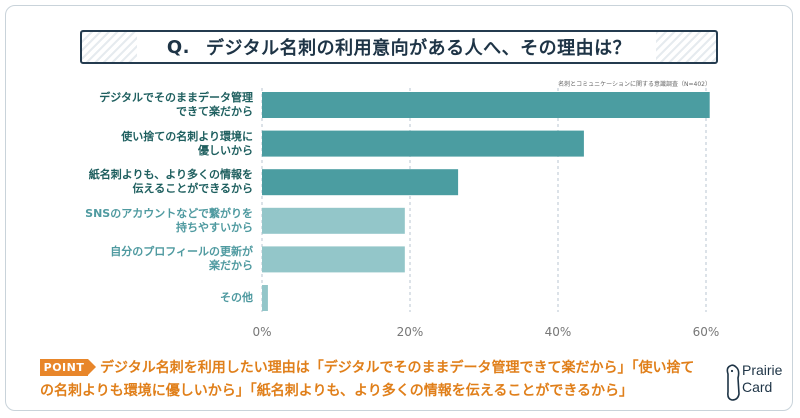 This screenshot has height=418, width=800. Describe the element at coordinates (261, 332) in the screenshot. I see `x-tick-label: 0%` at that location.